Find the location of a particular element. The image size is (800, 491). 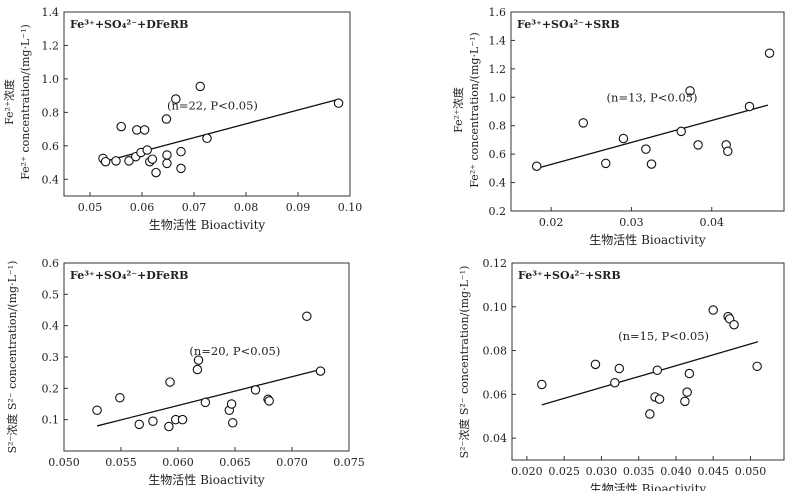

x-tick-label: 0.070 is located at coordinates (292, 462).